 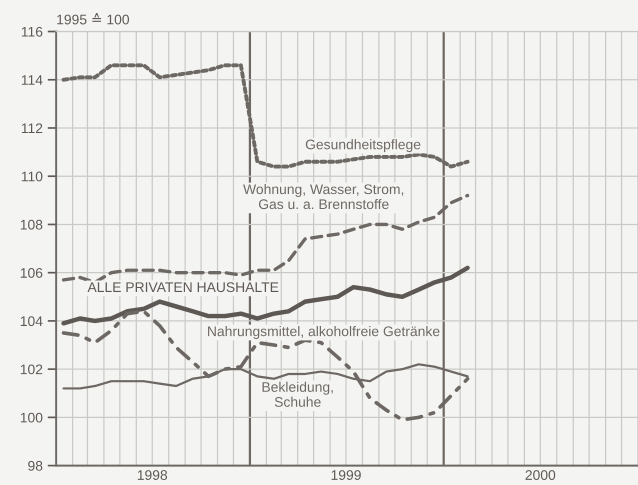 I want to click on x-tick-label: 1999, so click(x=346, y=475).